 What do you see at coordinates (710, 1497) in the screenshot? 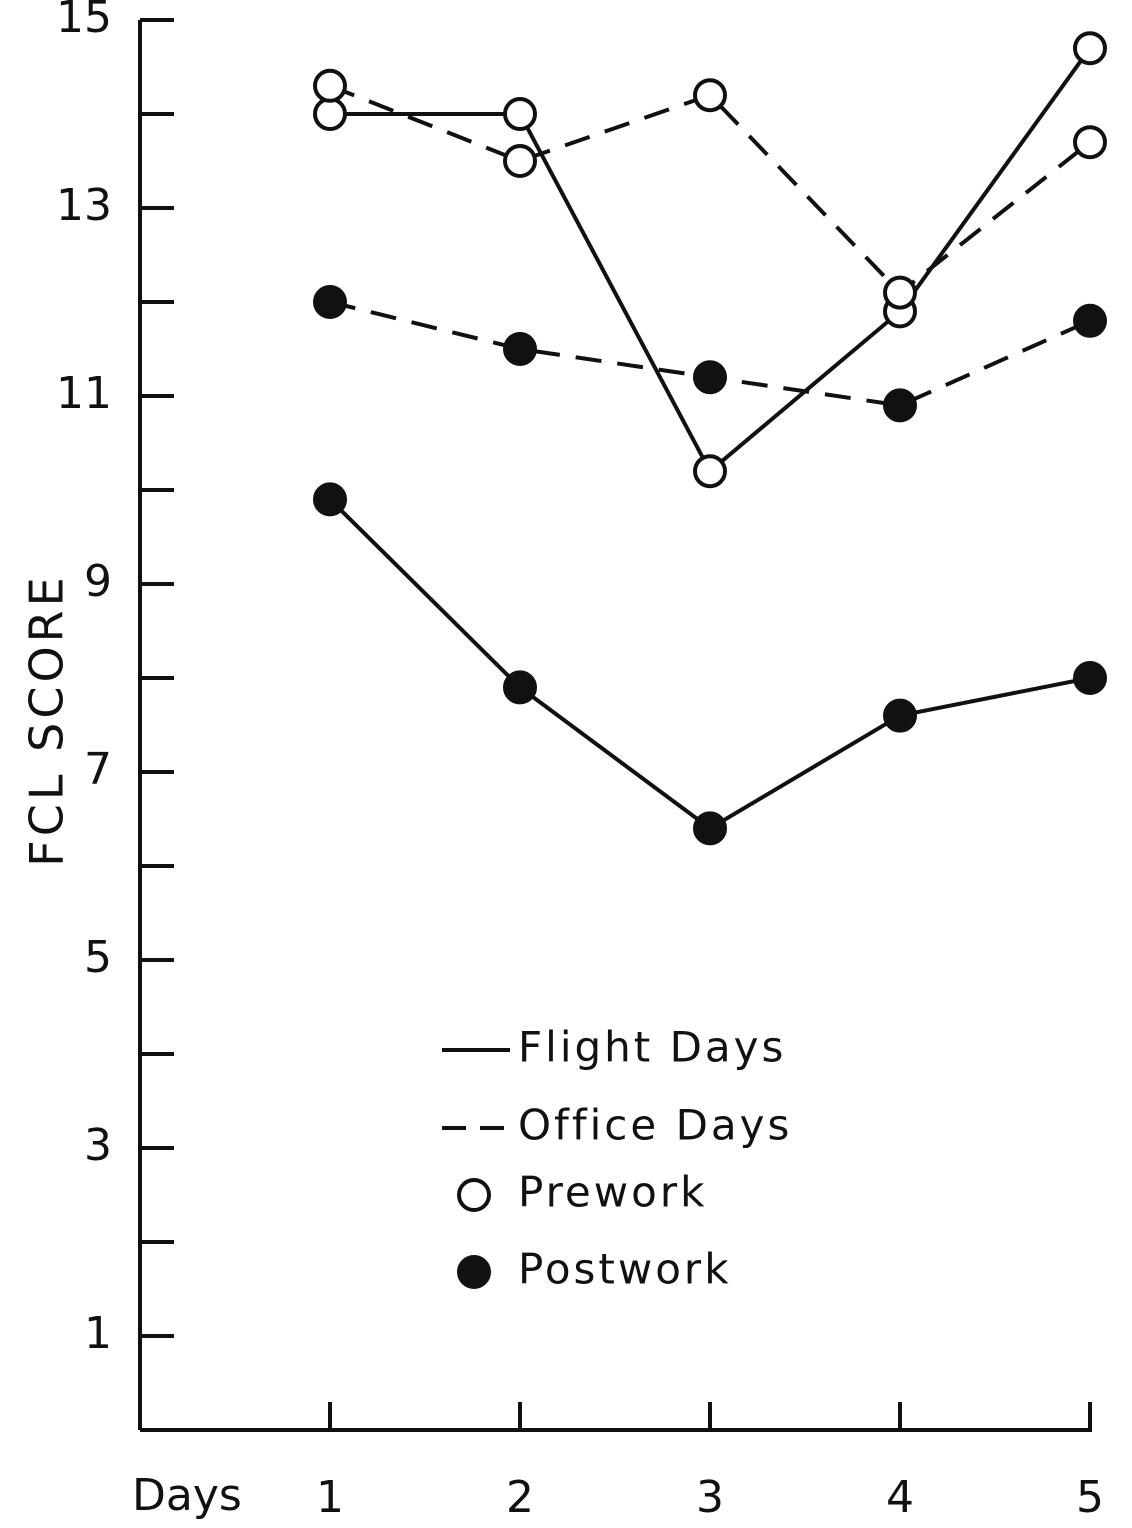
I see `x-tick-label-3: 3` at bounding box center [710, 1497].